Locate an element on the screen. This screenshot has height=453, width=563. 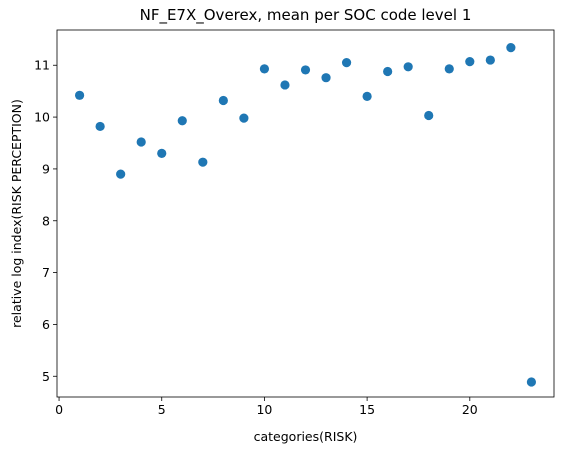
x-axis-ticks: 0 5 10 15 20 is located at coordinates (266, 407).